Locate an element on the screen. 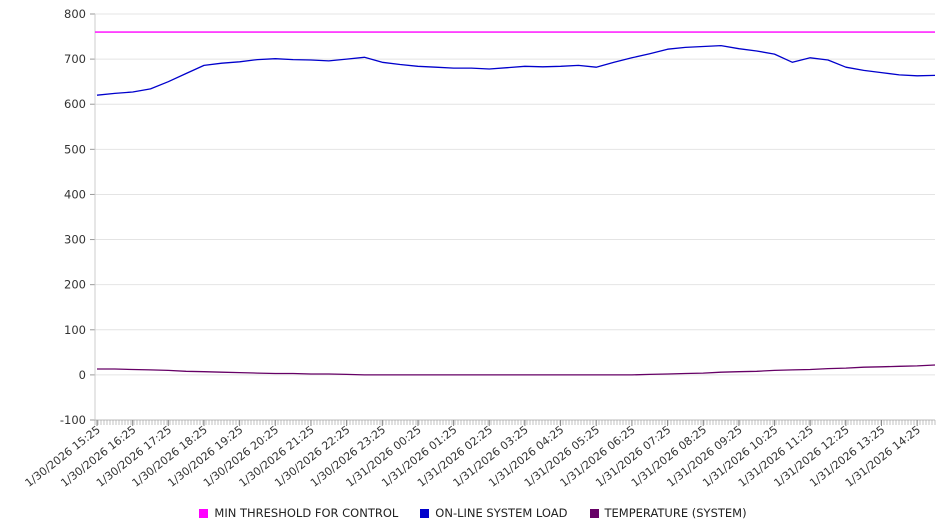 The image size is (946, 526). legend-item-temperature: TEMPERATURE (SYSTEM) is located at coordinates (668, 513).